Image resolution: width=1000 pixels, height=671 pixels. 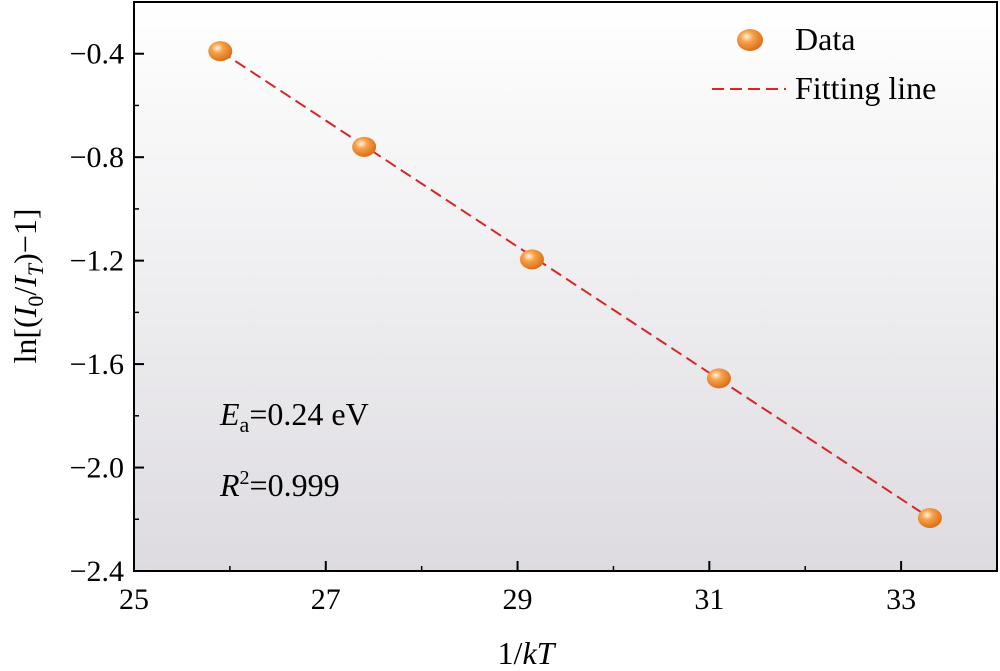 What do you see at coordinates (824, 63) in the screenshot?
I see `legend: Data Fitting line` at bounding box center [824, 63].